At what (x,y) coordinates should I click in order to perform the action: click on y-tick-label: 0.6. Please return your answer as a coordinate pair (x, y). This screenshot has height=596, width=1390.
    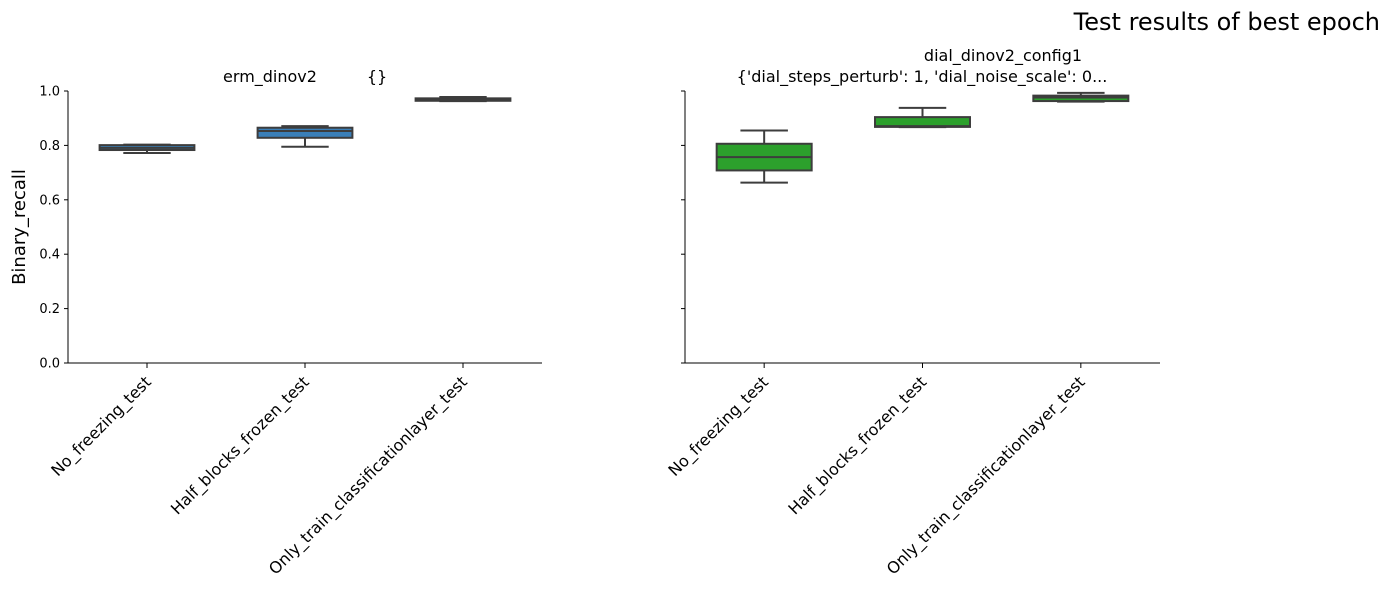
    Looking at the image, I should click on (49, 200).